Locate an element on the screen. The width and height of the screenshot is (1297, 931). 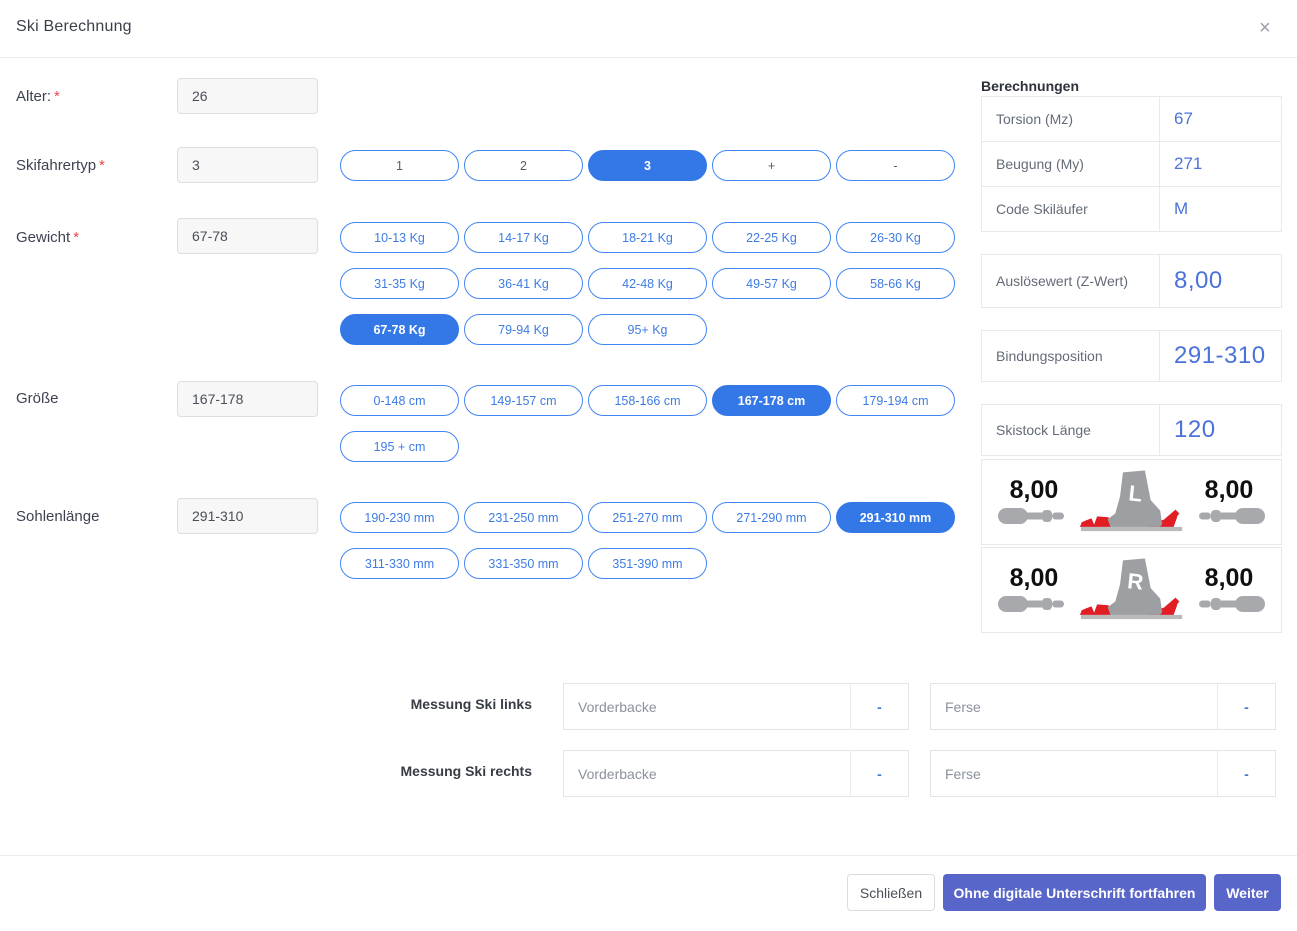
sohlenlaenge-option: 231-250 mm is located at coordinates (523, 517).